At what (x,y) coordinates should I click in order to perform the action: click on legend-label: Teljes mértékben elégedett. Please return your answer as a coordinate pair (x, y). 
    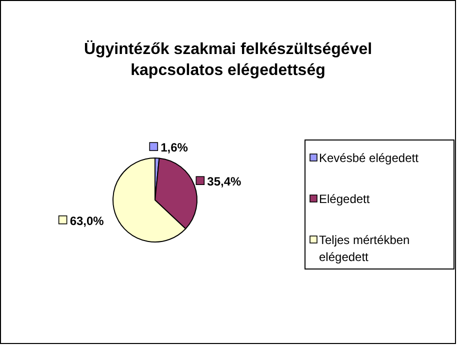
    Looking at the image, I should click on (364, 248).